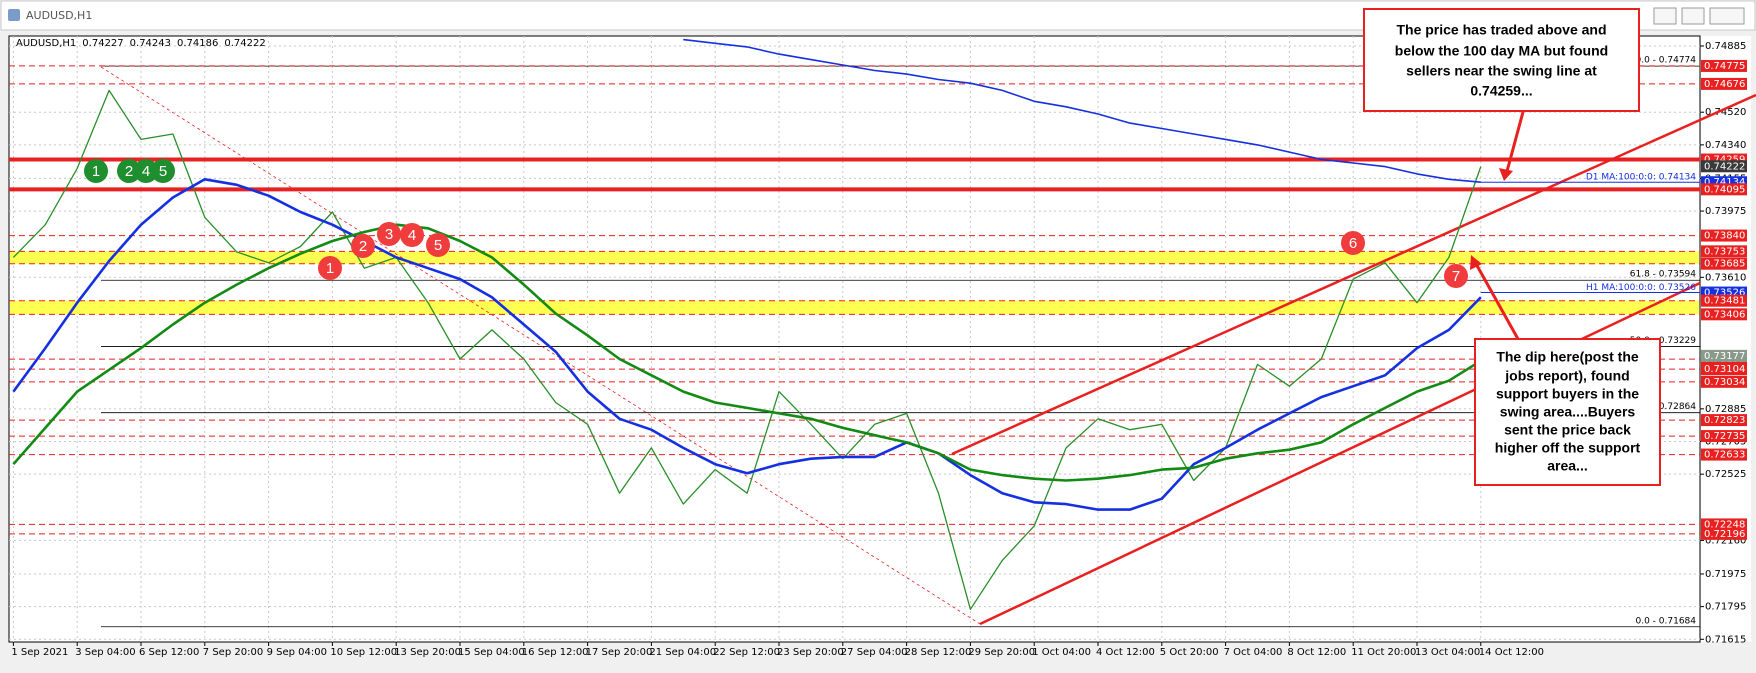 This screenshot has height=673, width=1756. What do you see at coordinates (1665, 16) in the screenshot?
I see `minimize-button` at bounding box center [1665, 16].